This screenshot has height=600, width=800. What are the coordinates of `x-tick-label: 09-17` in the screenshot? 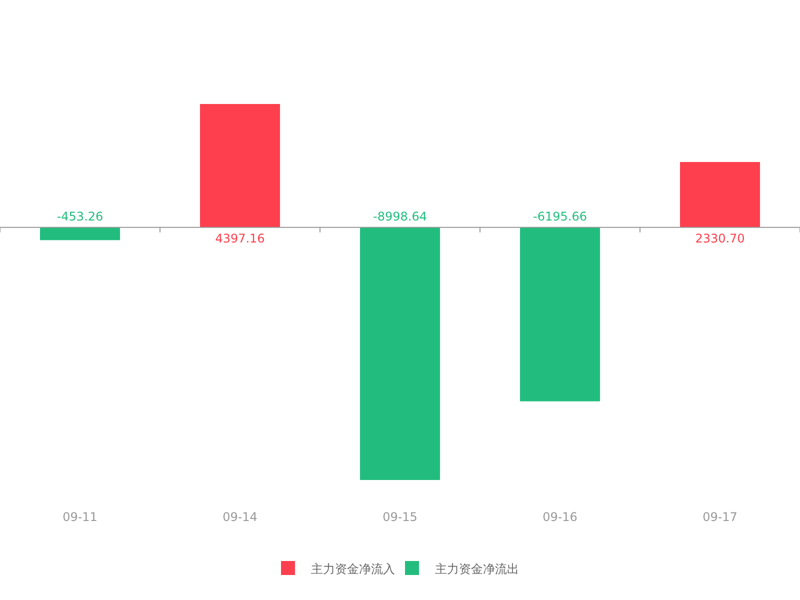 It's located at (720, 517).